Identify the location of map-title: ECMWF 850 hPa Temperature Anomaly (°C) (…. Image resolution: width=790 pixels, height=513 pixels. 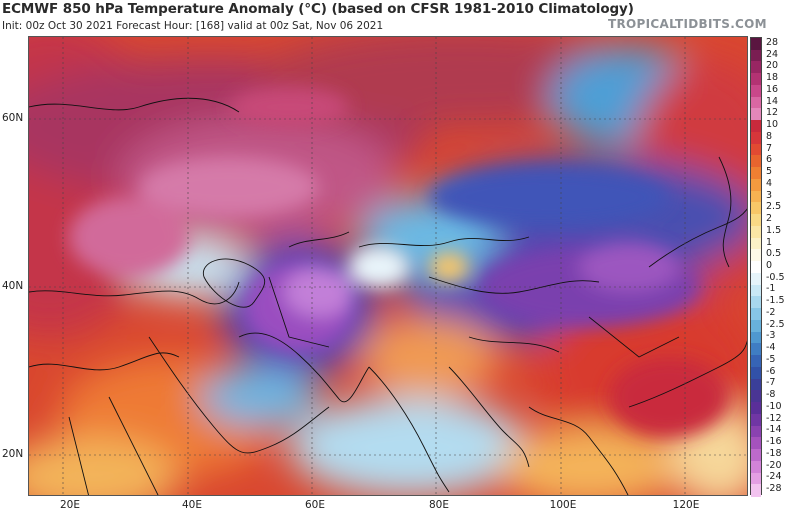
(318, 9).